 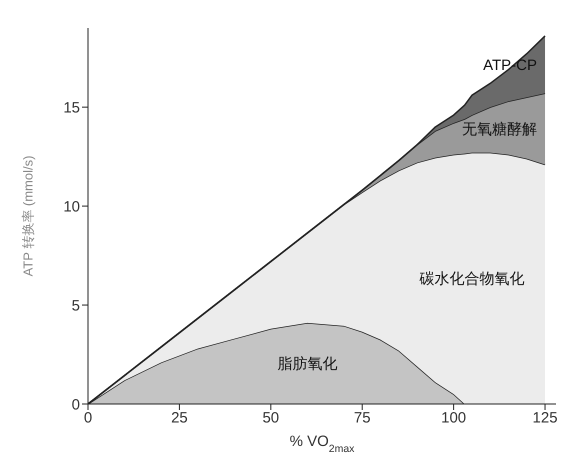 I want to click on x-tick-label: 100, so click(x=453, y=418).